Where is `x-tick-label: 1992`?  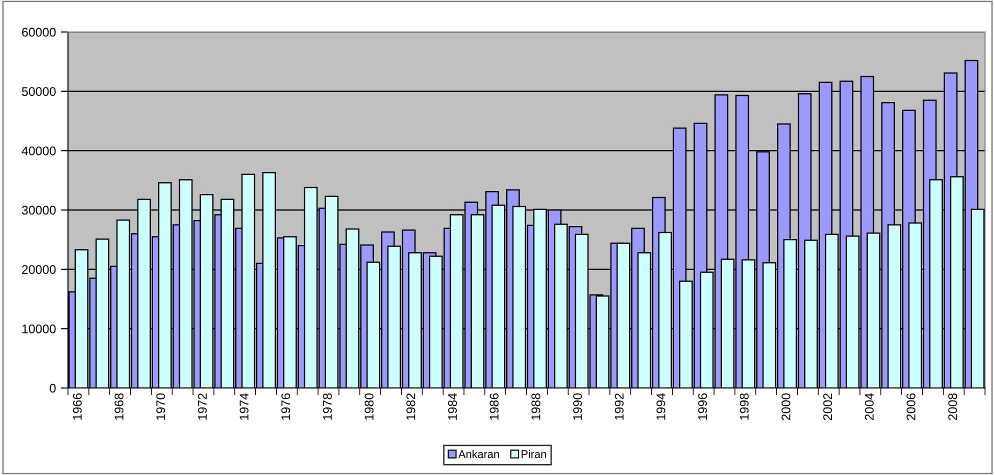
x-tick-label: 1992 is located at coordinates (619, 406).